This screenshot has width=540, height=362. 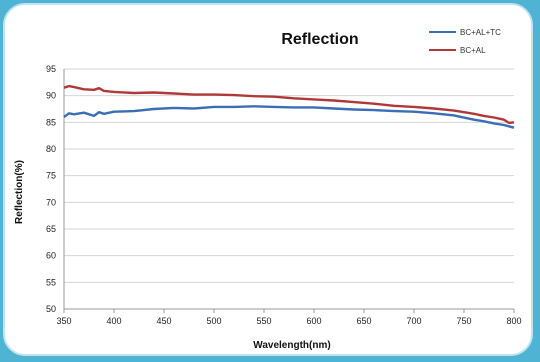 What do you see at coordinates (513, 321) in the screenshot?
I see `x-tick-label: 800` at bounding box center [513, 321].